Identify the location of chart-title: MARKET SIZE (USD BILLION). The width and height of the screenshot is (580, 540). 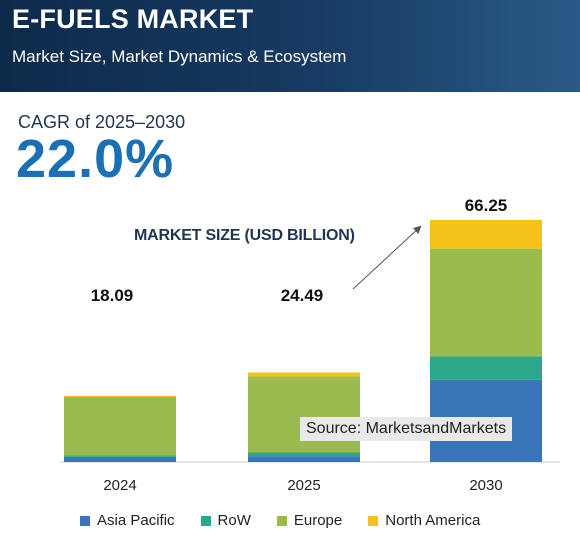
(244, 235).